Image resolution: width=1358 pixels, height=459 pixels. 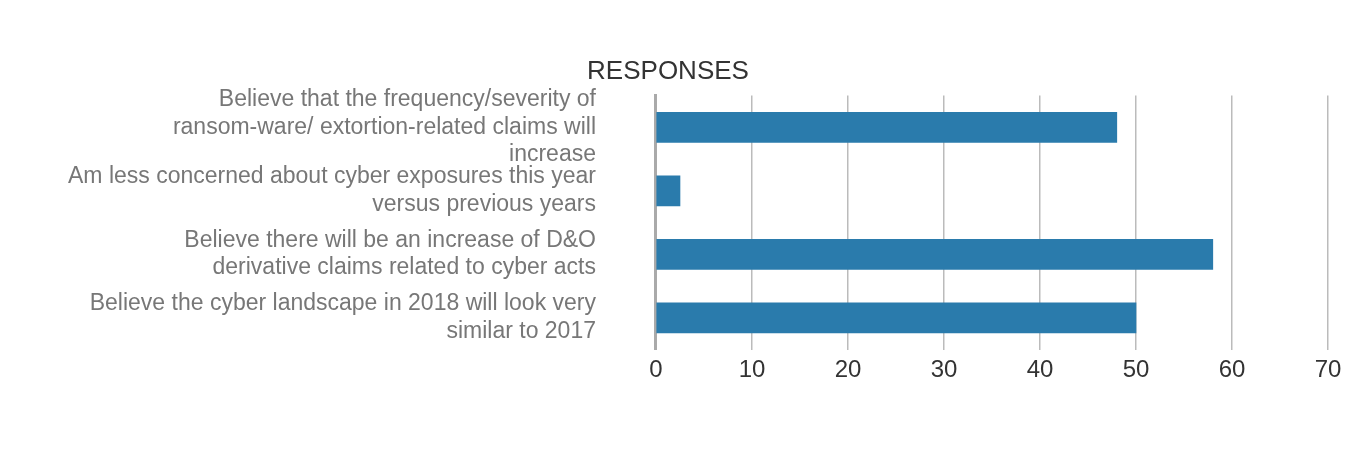 I want to click on x-tick-label: 40, so click(x=1040, y=368).